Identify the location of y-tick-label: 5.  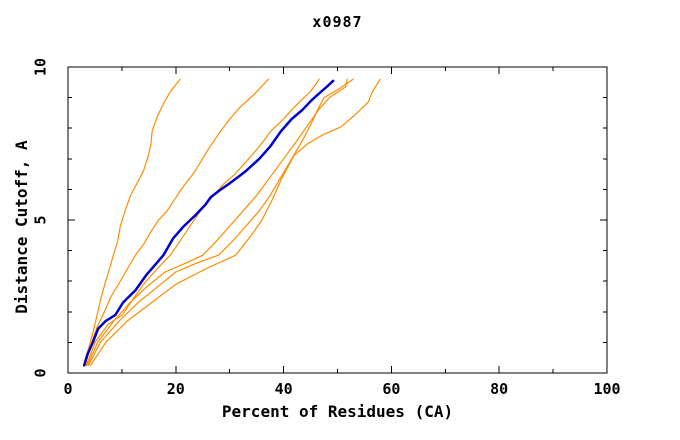
(40, 219).